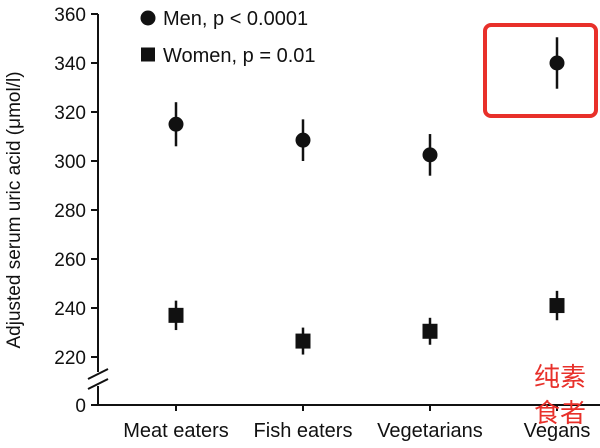 This screenshot has height=448, width=600. Describe the element at coordinates (70, 211) in the screenshot. I see `y-tick-label: 280` at that location.